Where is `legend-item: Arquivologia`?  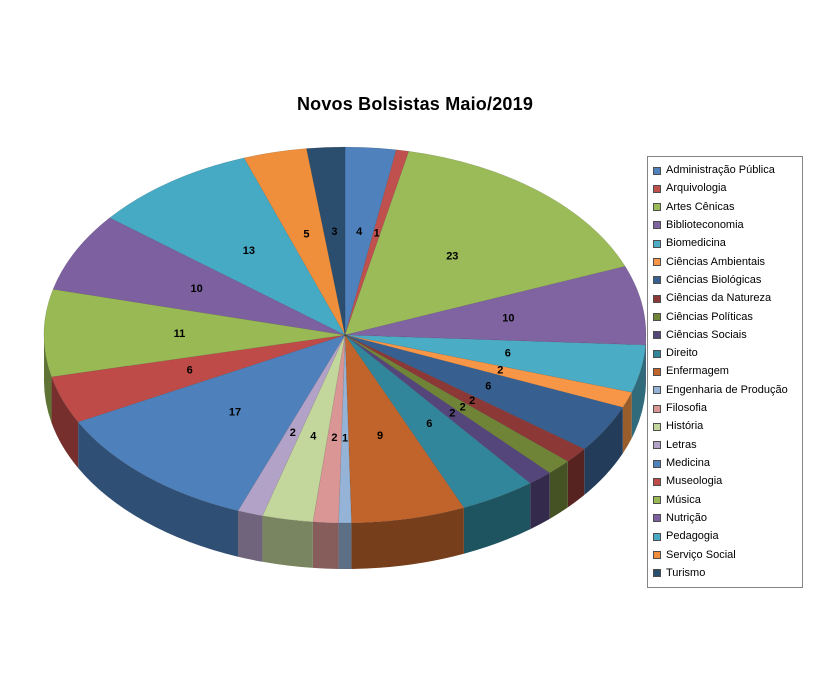
legend-item: Arquivologia is located at coordinates (725, 188).